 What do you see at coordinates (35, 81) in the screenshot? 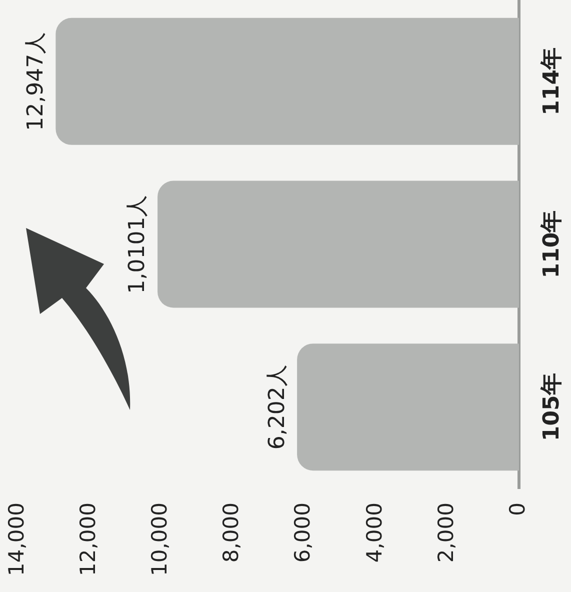
I see `data-label: 12,947人` at bounding box center [35, 81].